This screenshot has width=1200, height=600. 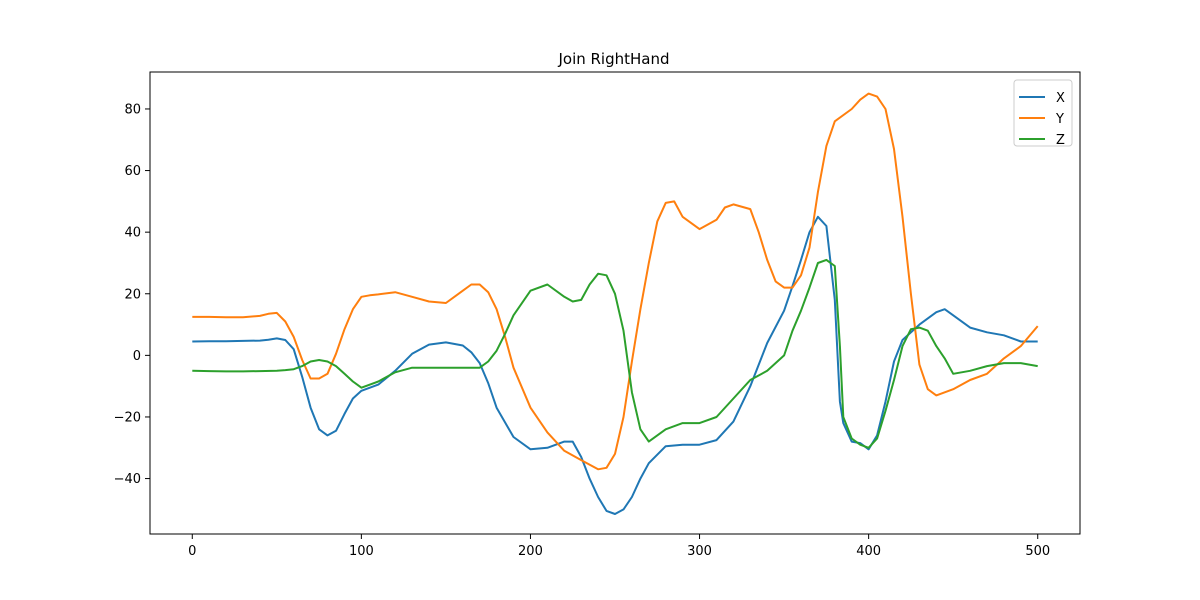 What do you see at coordinates (361, 551) in the screenshot?
I see `x-tick-label: 100` at bounding box center [361, 551].